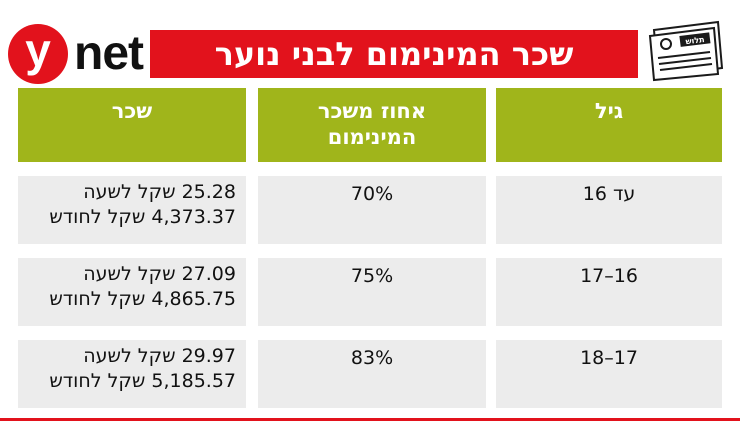  I want to click on column-header-percent: אחוז משכר המינימום, so click(372, 125).